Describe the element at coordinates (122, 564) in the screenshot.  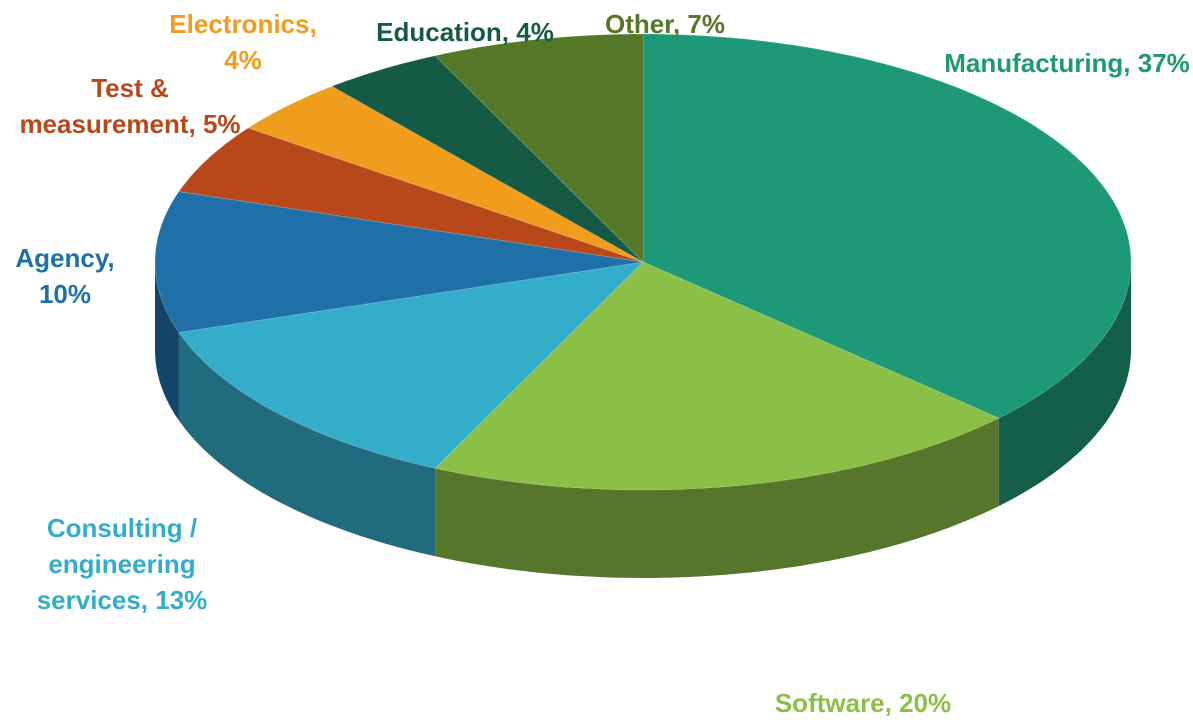
I see `data-label: Consulting / engineering services, 13%` at that location.